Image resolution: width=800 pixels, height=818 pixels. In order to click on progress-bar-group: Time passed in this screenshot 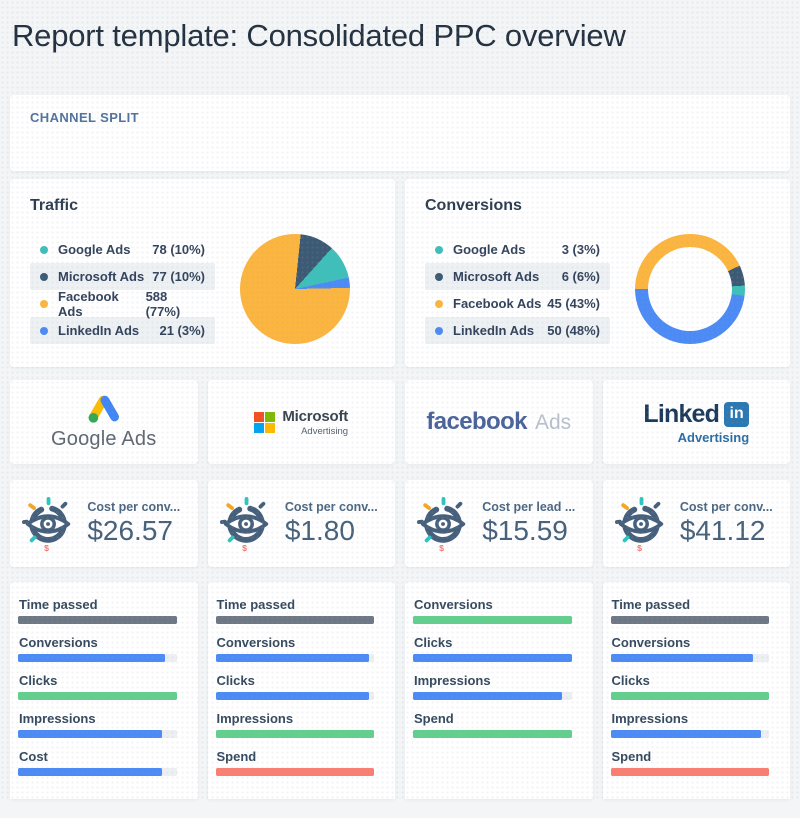, I will do `click(295, 610)`.